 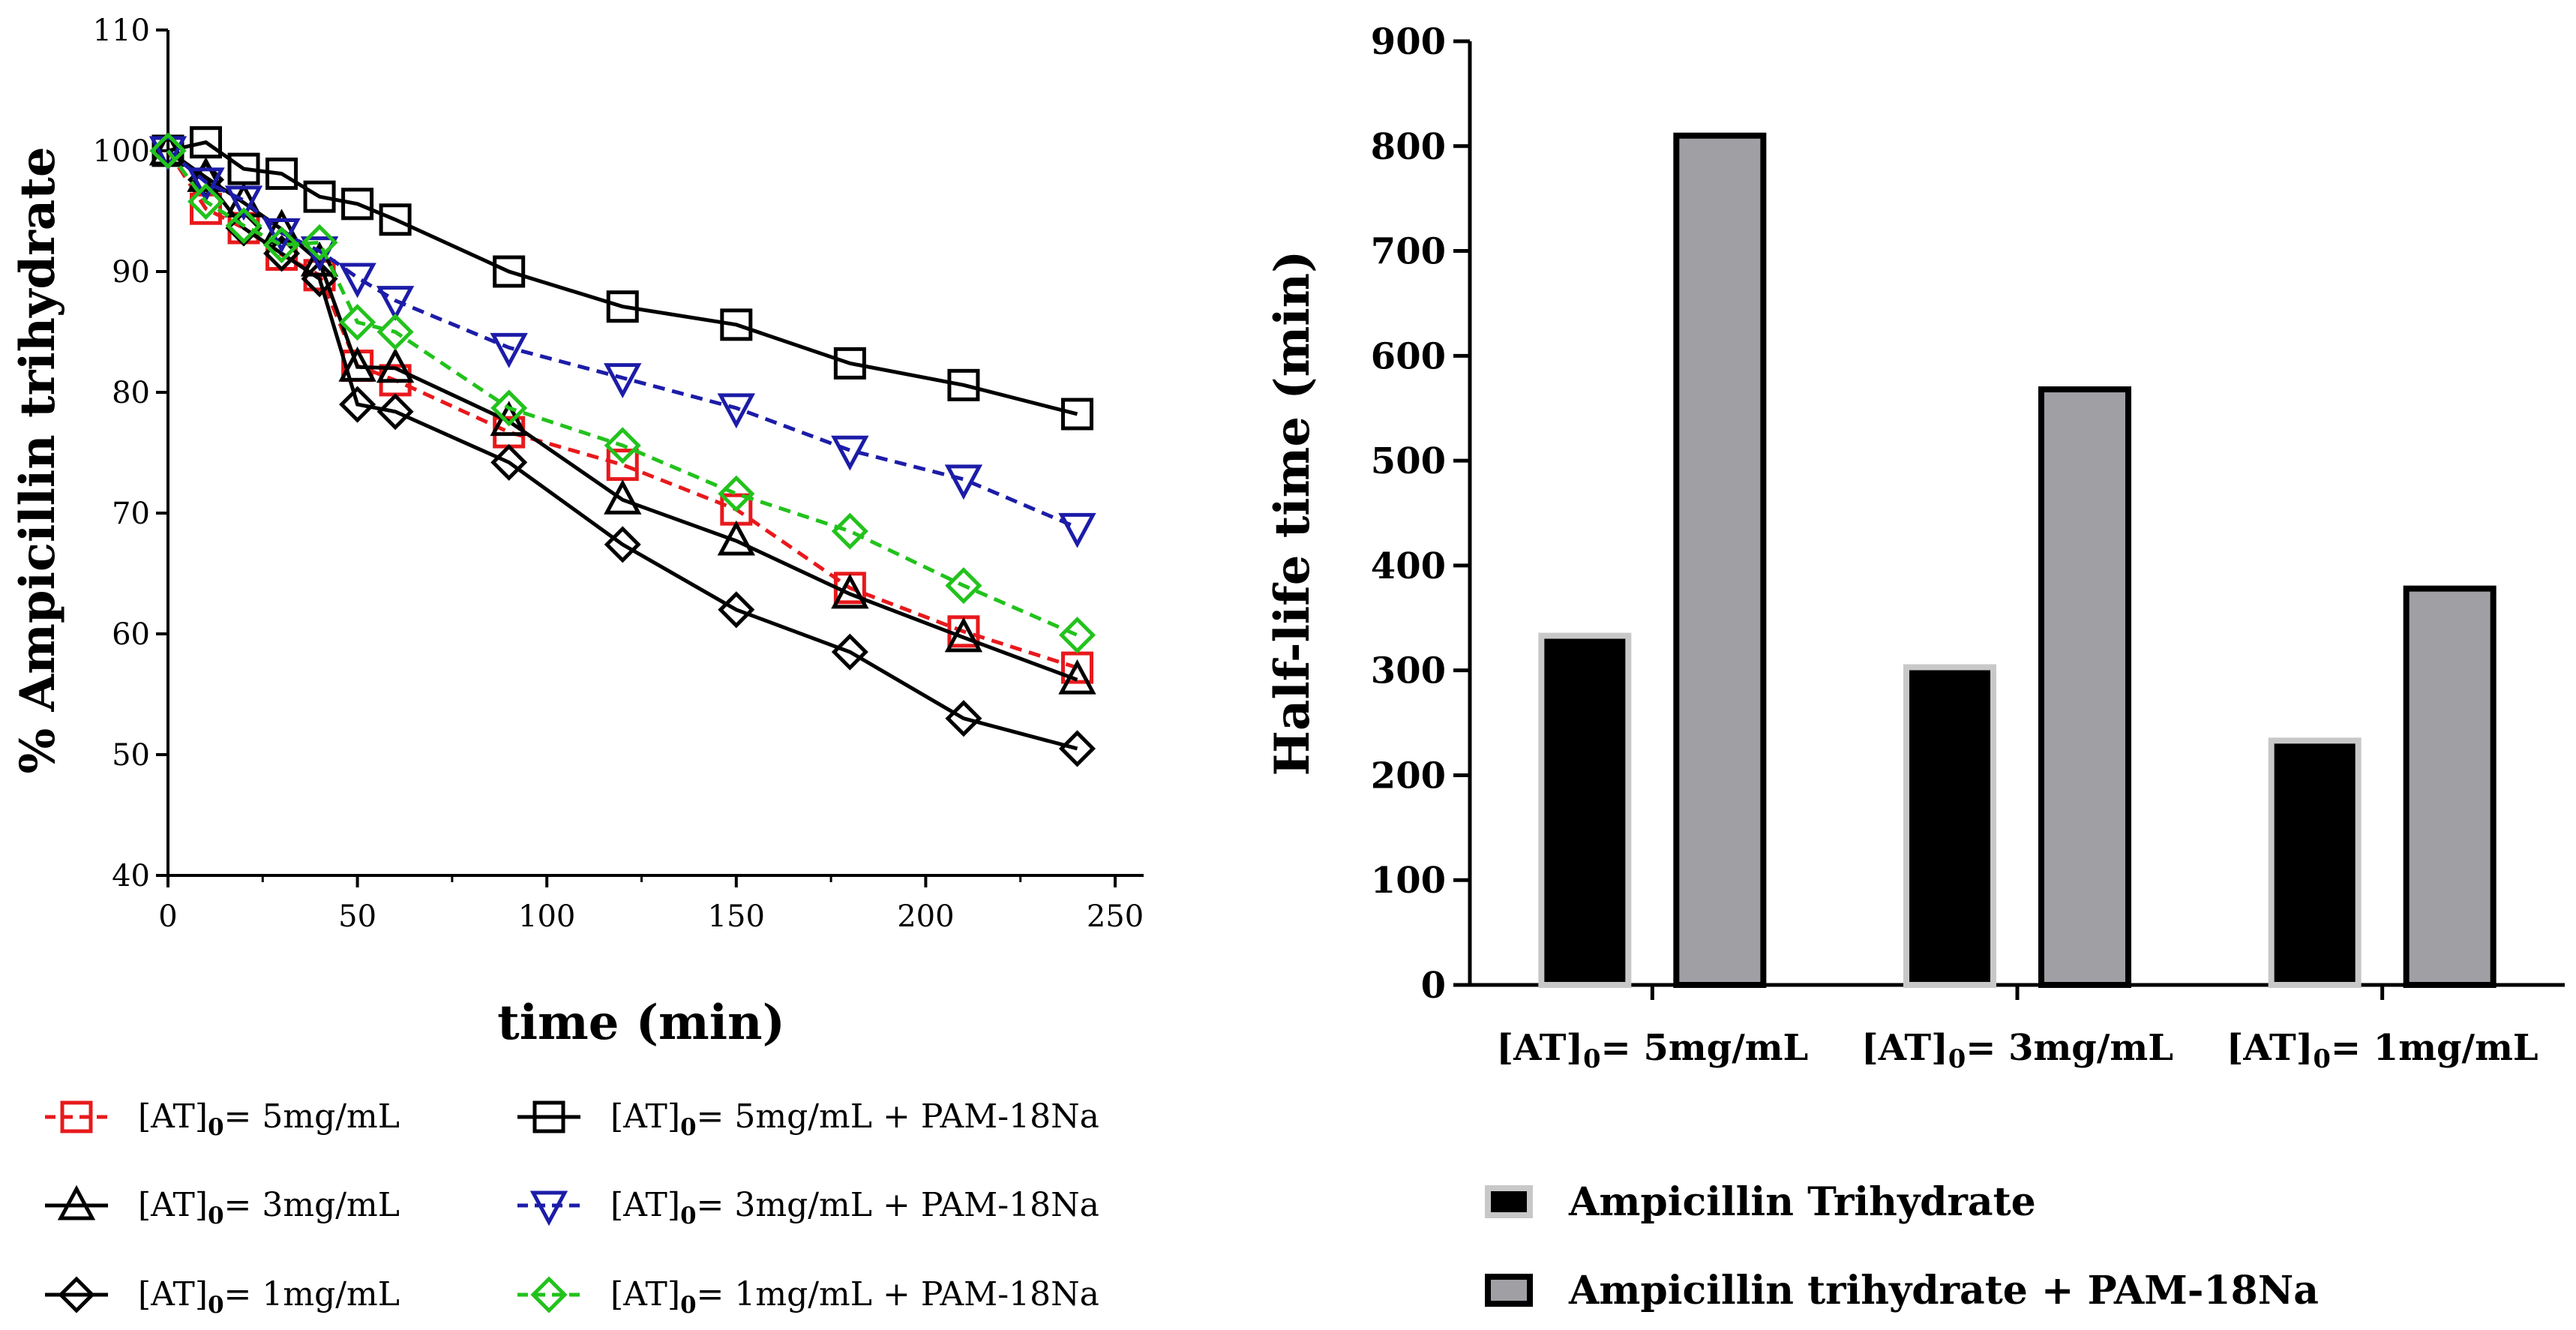 What do you see at coordinates (122, 31) in the screenshot?
I see `y-tick-label: 110` at bounding box center [122, 31].